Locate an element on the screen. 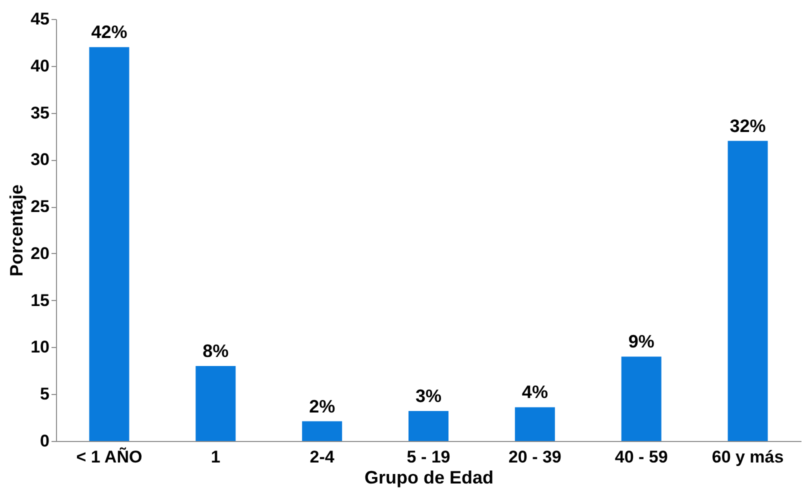 Image resolution: width=809 pixels, height=493 pixels. y-tick-label: 25 is located at coordinates (40, 206).